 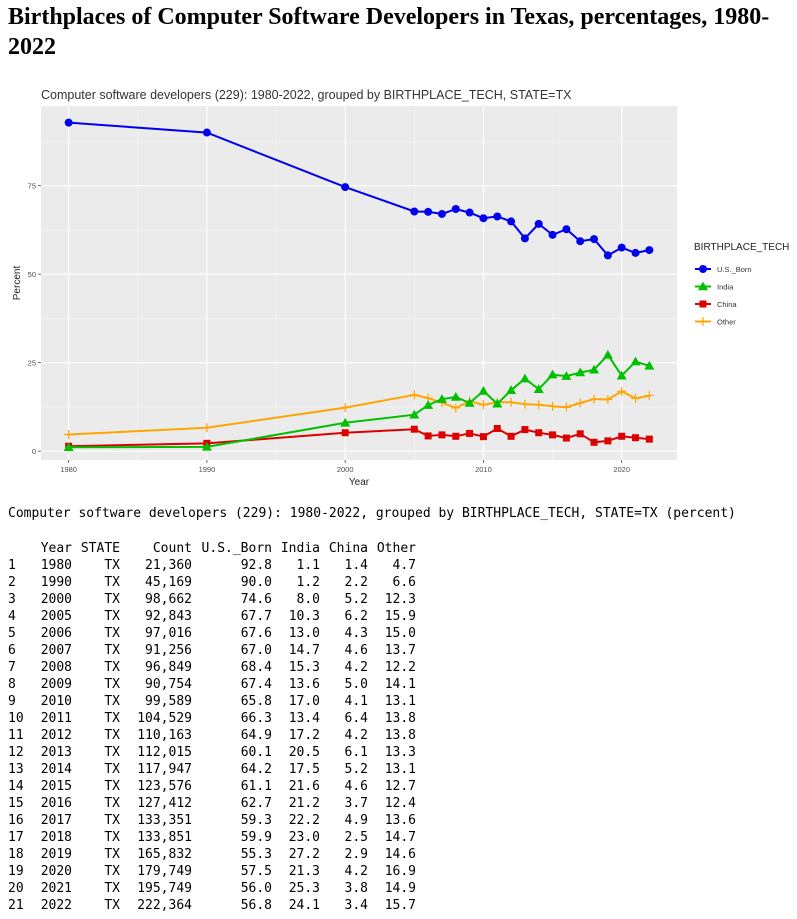 What do you see at coordinates (164, 820) in the screenshot?
I see `cell-count: 133,351` at bounding box center [164, 820].